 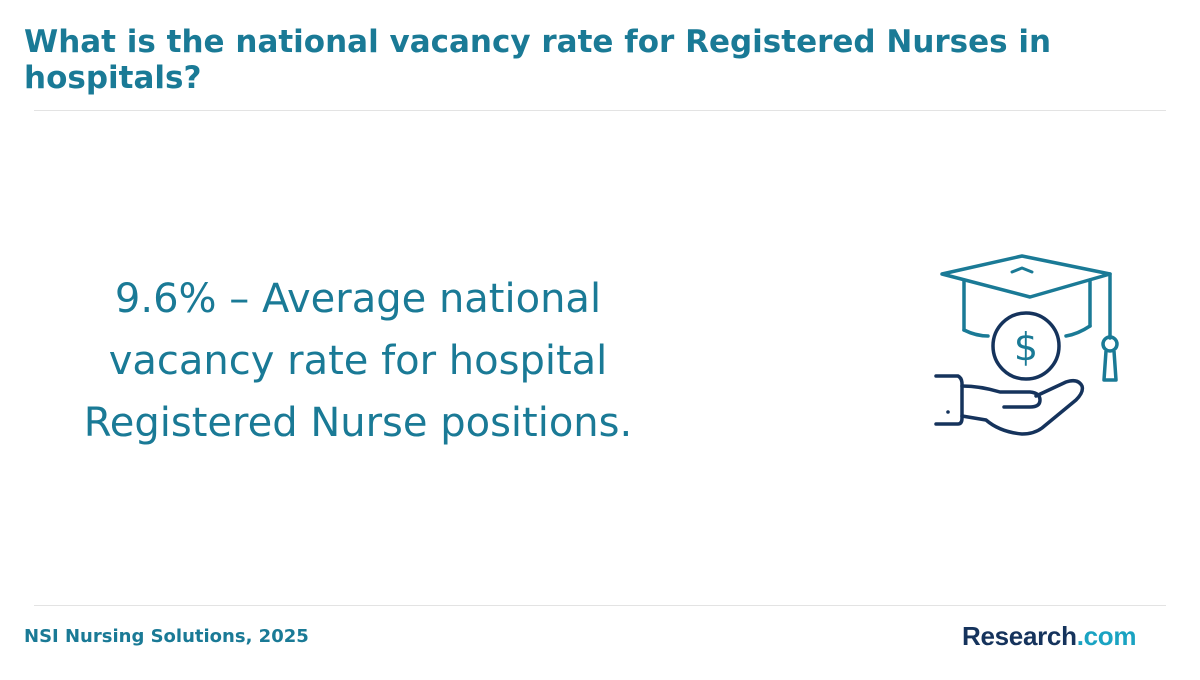 What do you see at coordinates (166, 636) in the screenshot?
I see `source-citation: NSI Nursing Solutions, 2025` at bounding box center [166, 636].